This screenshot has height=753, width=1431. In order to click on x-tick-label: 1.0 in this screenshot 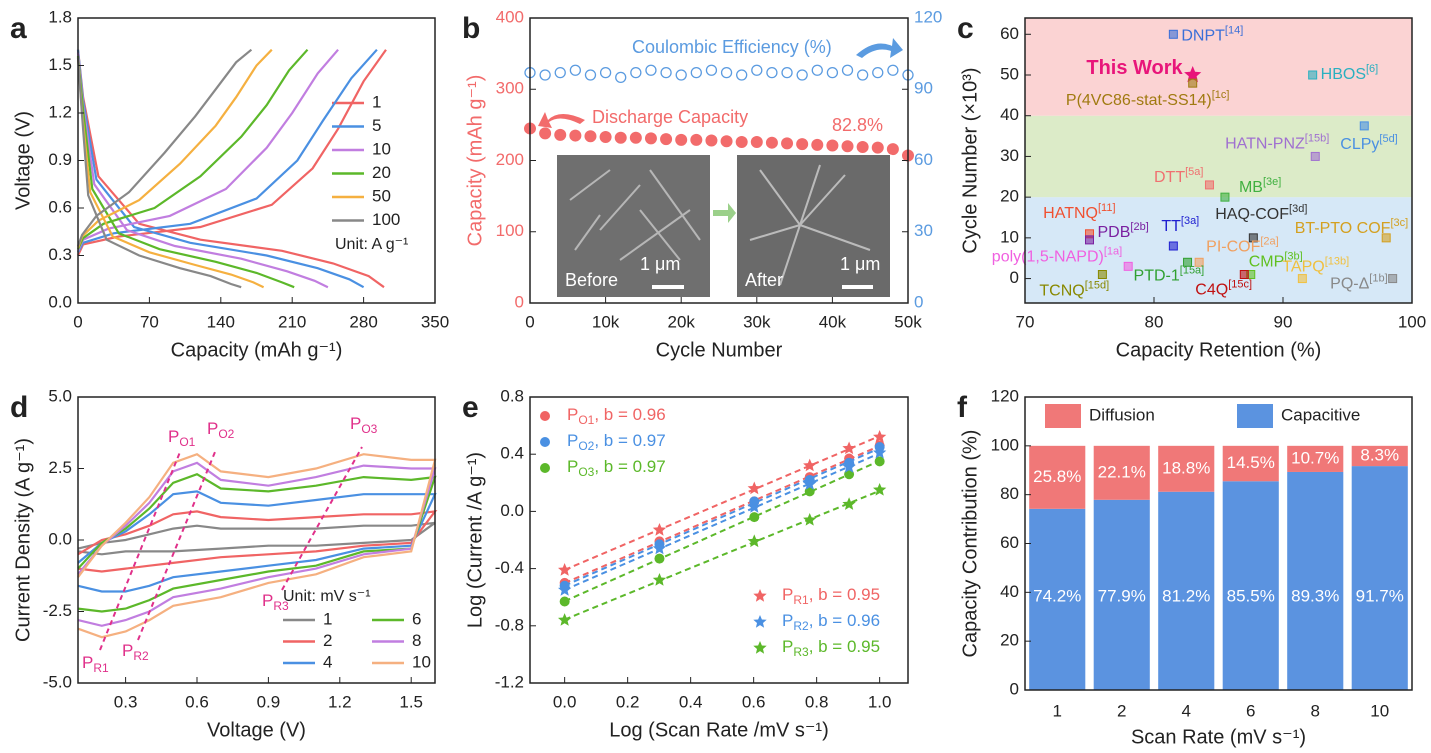, I will do `click(880, 701)`.